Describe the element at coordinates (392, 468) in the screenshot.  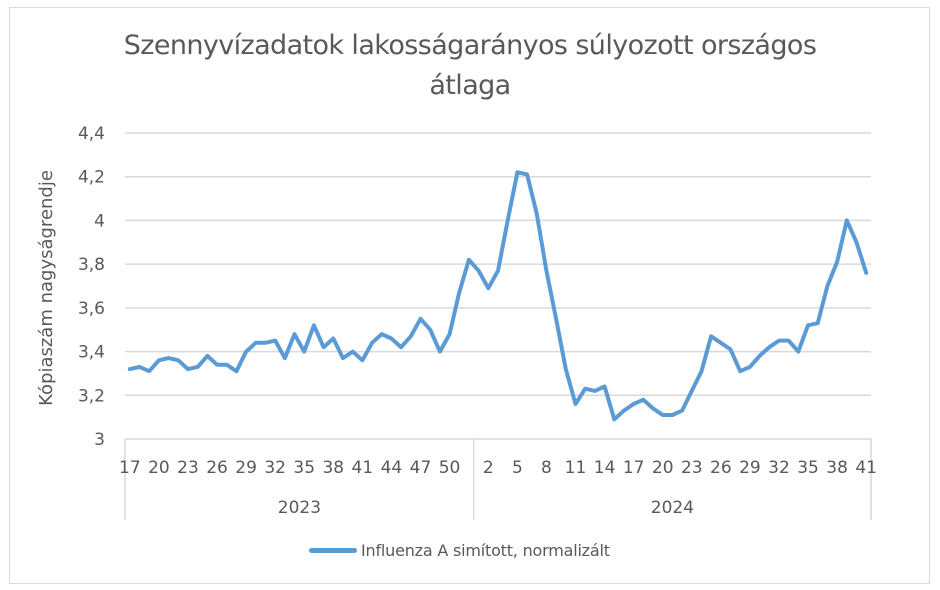
I see `x-tick-label: 44` at that location.